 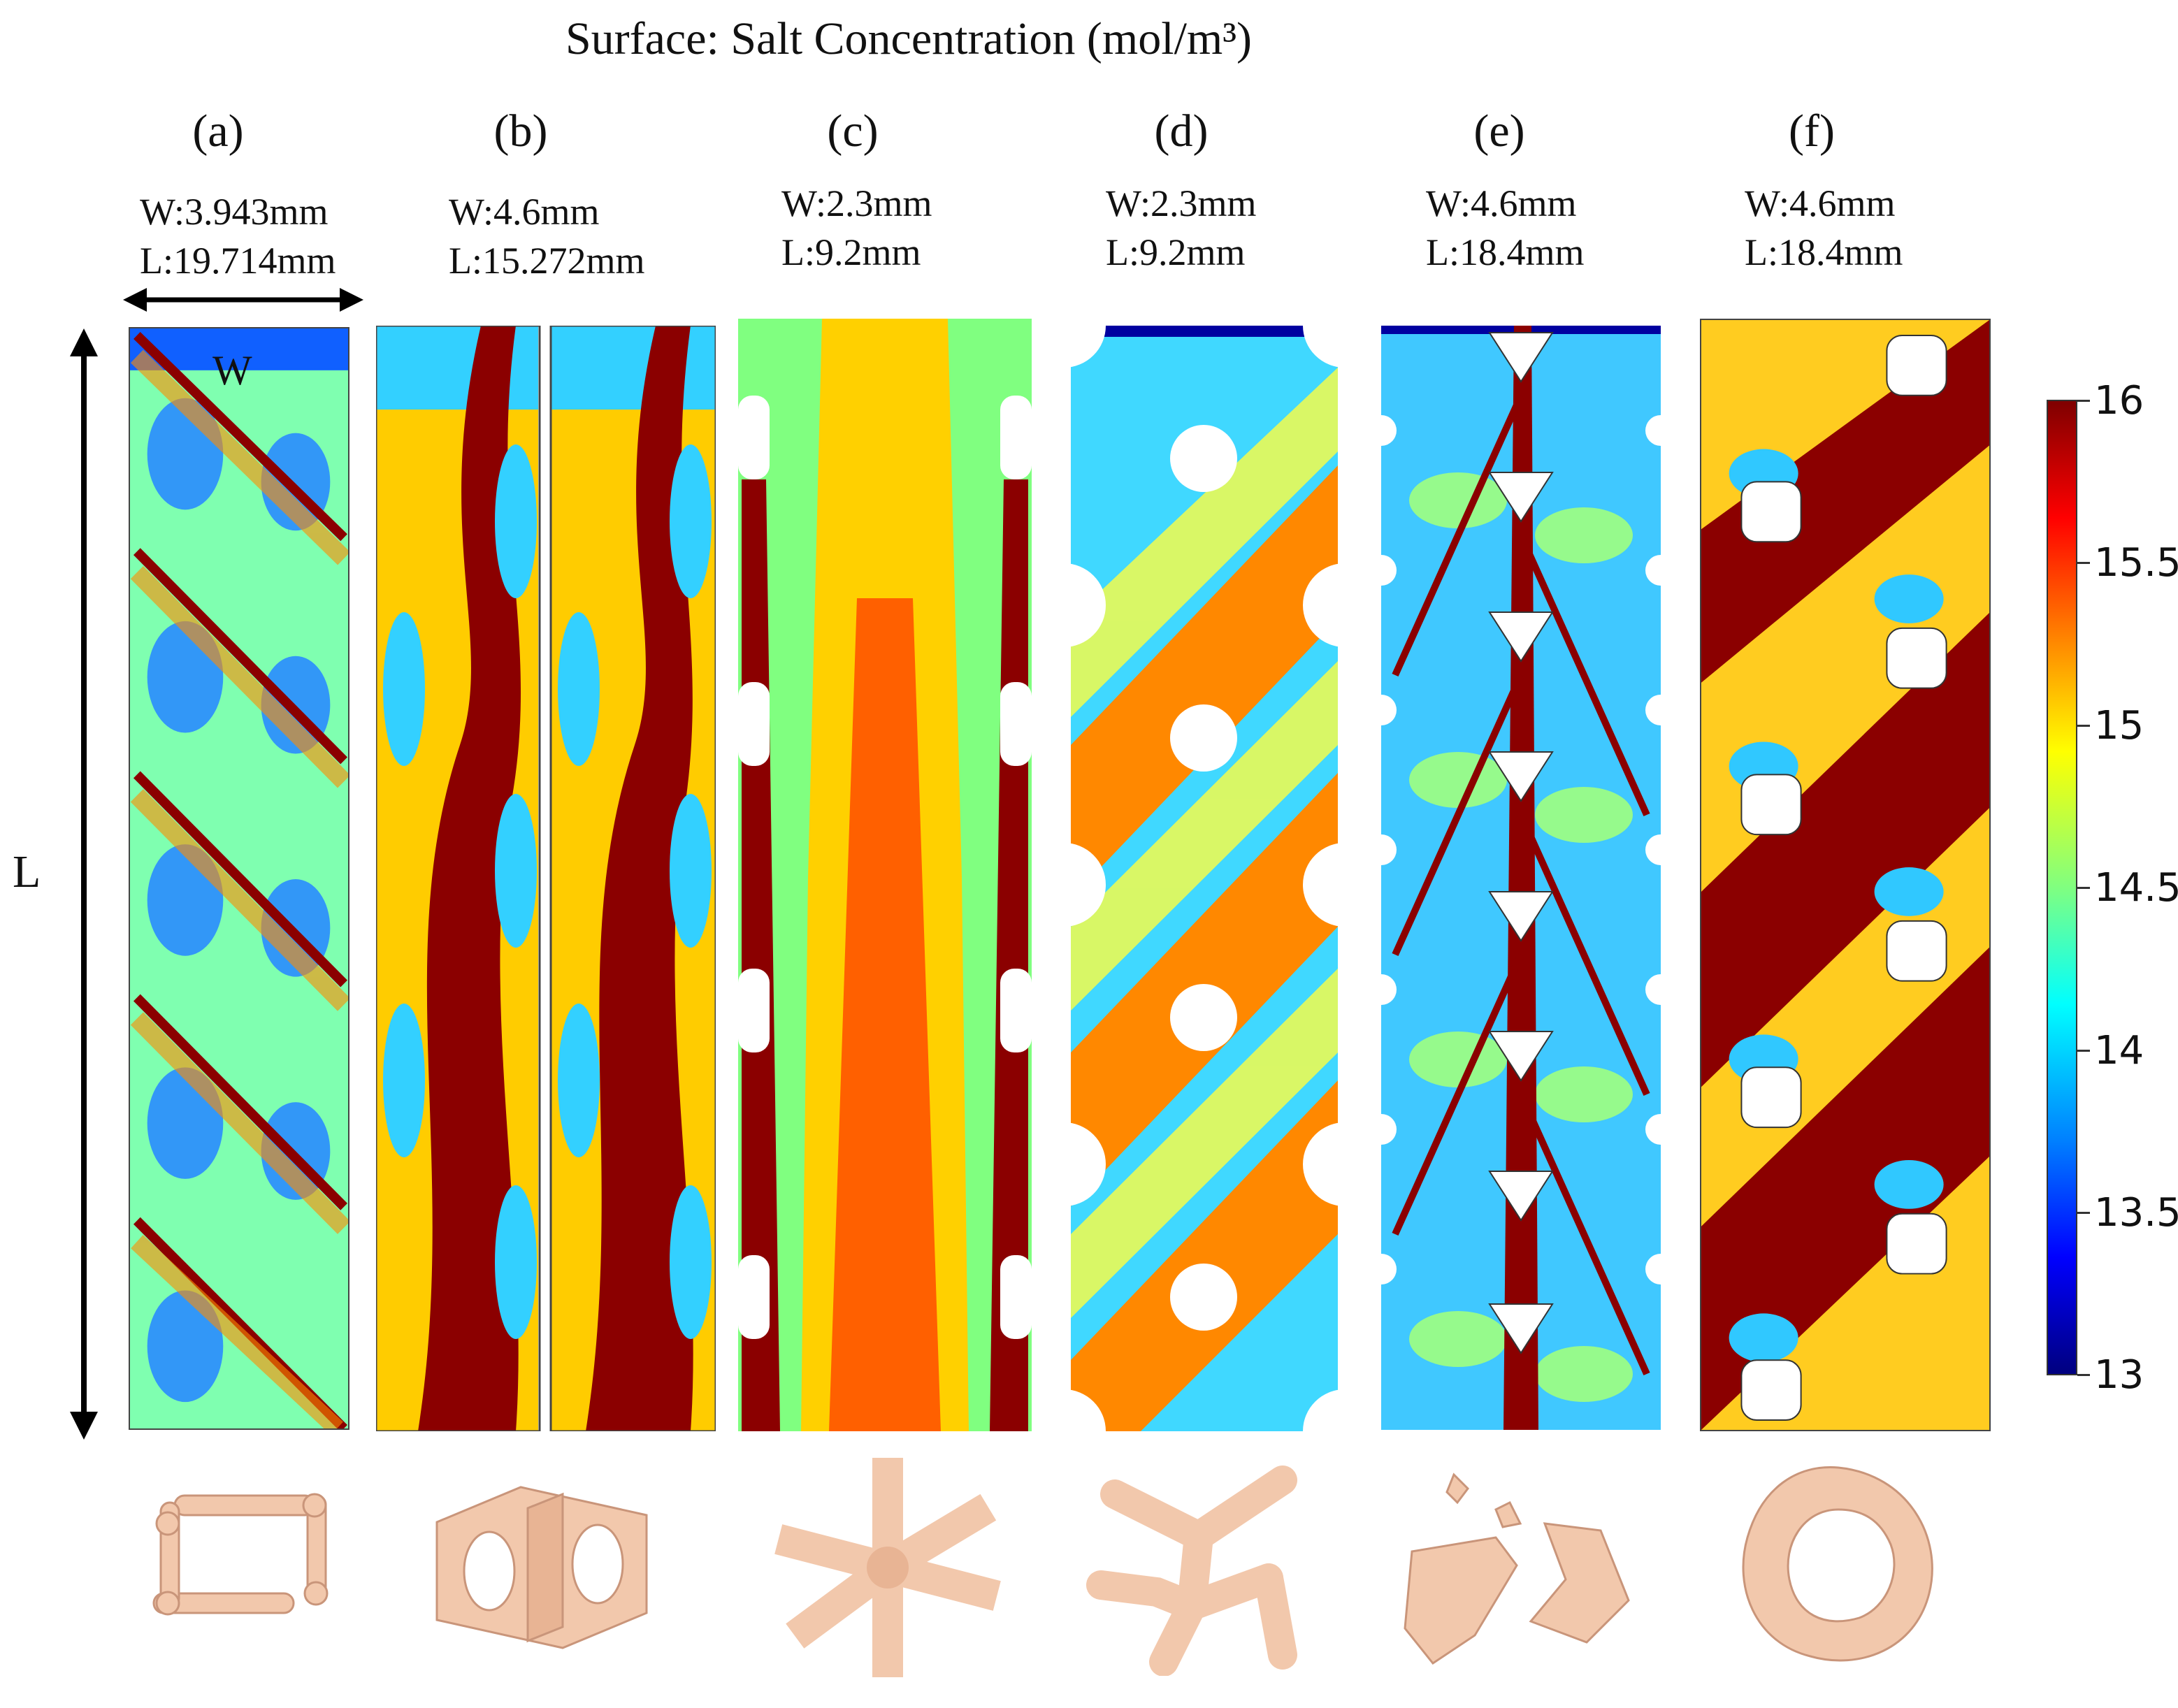 What do you see at coordinates (1812, 131) in the screenshot?
I see `panel-label-f: (f)` at bounding box center [1812, 131].